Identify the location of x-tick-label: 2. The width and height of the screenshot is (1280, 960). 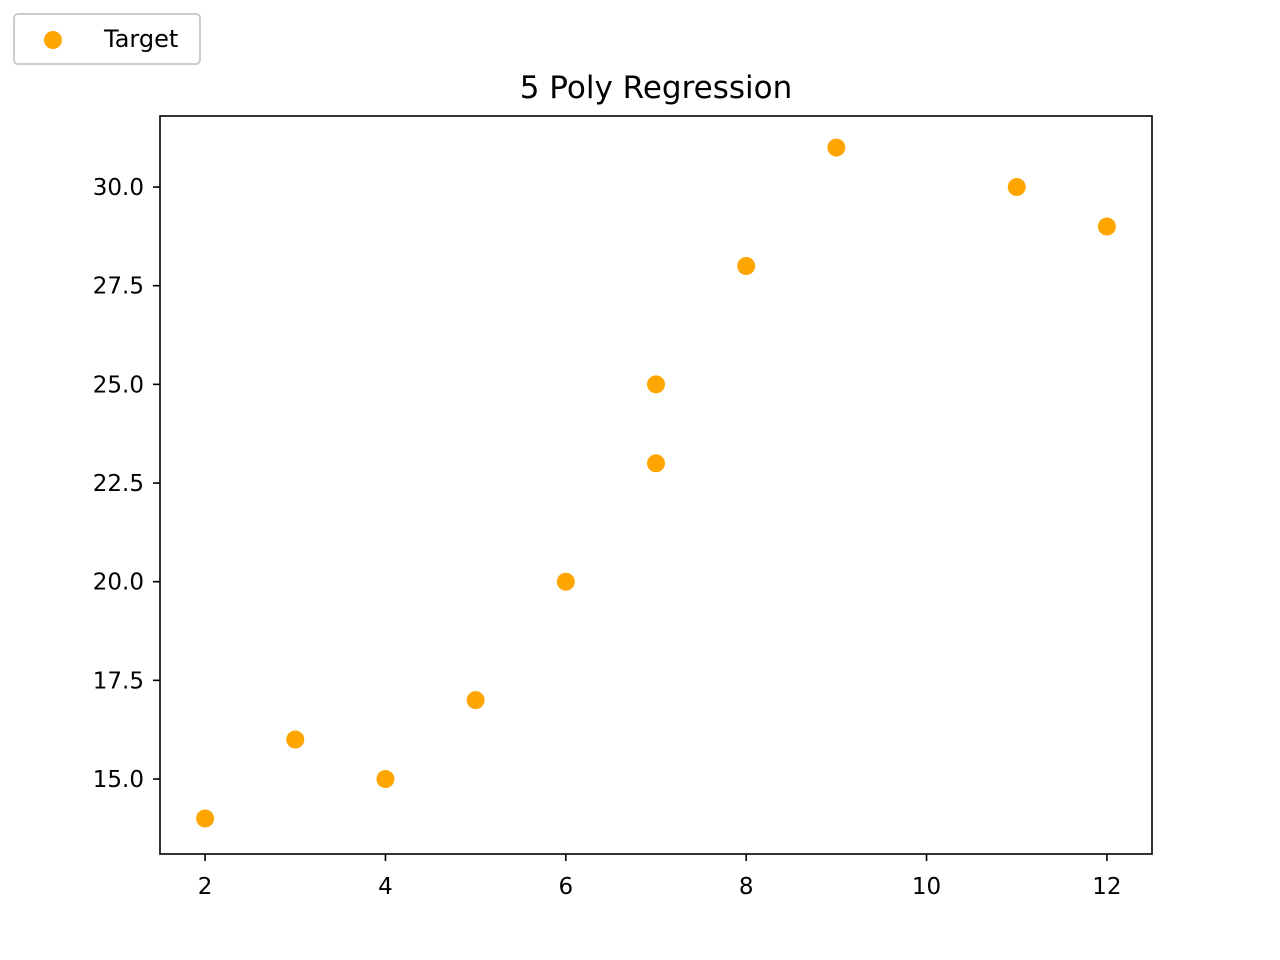
(205, 887).